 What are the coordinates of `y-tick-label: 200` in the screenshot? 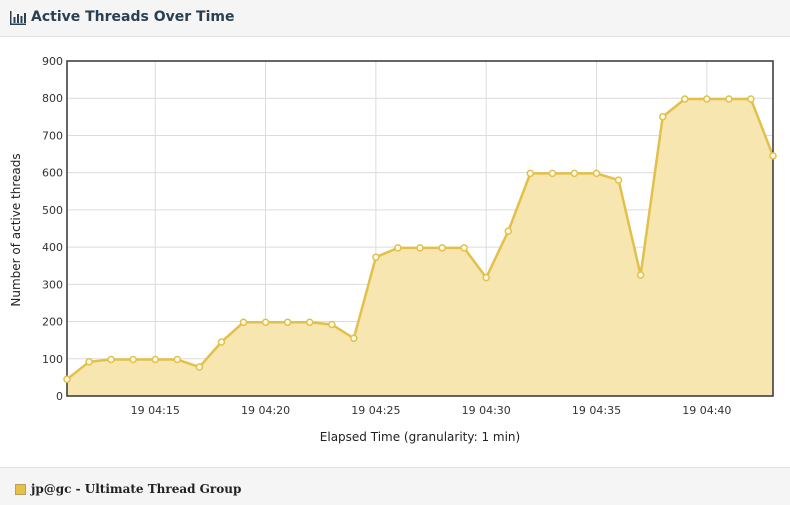 It's located at (52, 322).